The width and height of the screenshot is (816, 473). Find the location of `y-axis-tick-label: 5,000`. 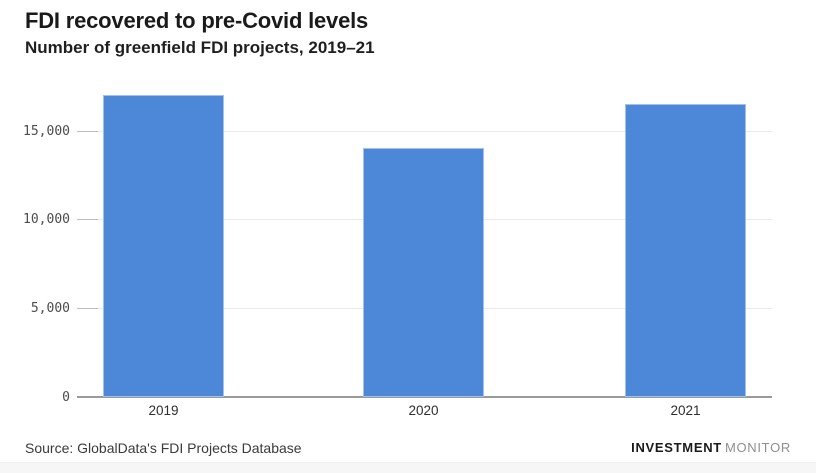

y-axis-tick-label: 5,000 is located at coordinates (50, 309).